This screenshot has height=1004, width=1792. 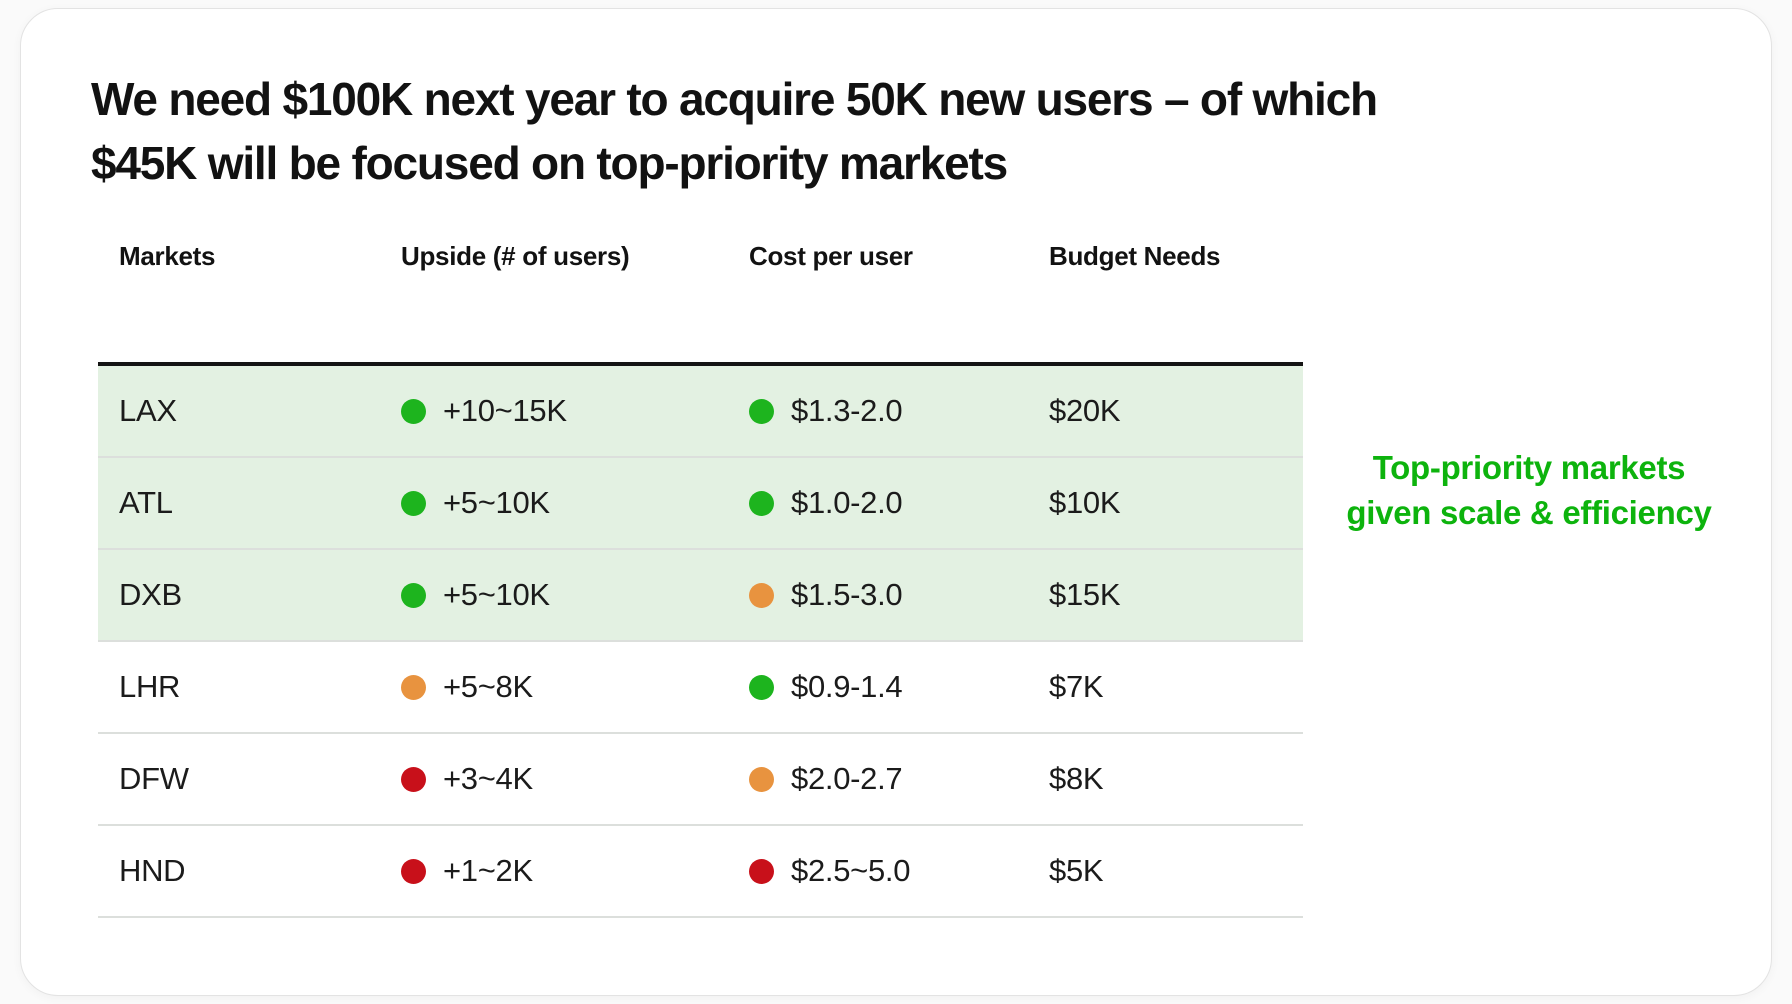 I want to click on column-header-cost-per-user: Cost per user, so click(x=831, y=256).